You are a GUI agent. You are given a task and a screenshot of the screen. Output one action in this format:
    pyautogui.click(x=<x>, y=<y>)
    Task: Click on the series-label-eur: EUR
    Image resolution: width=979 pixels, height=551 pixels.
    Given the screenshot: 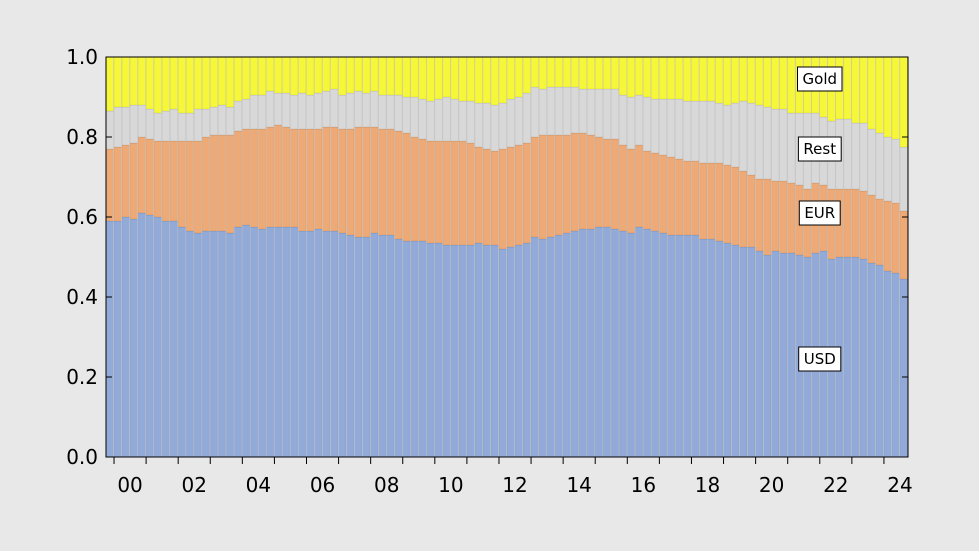 What is the action you would take?
    pyautogui.click(x=819, y=213)
    